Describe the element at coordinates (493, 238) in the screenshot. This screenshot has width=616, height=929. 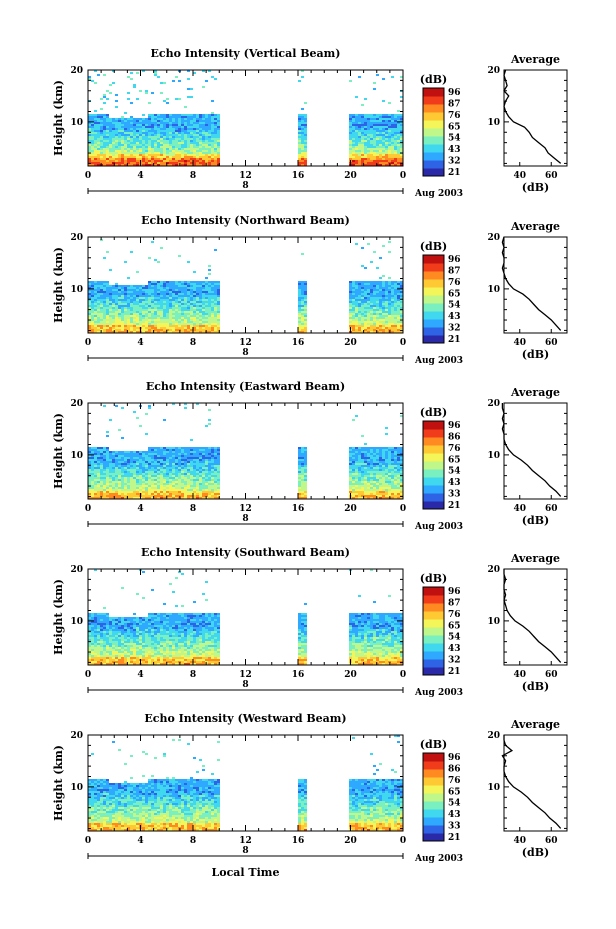
I see `average-y-tick-label: 20` at that location.